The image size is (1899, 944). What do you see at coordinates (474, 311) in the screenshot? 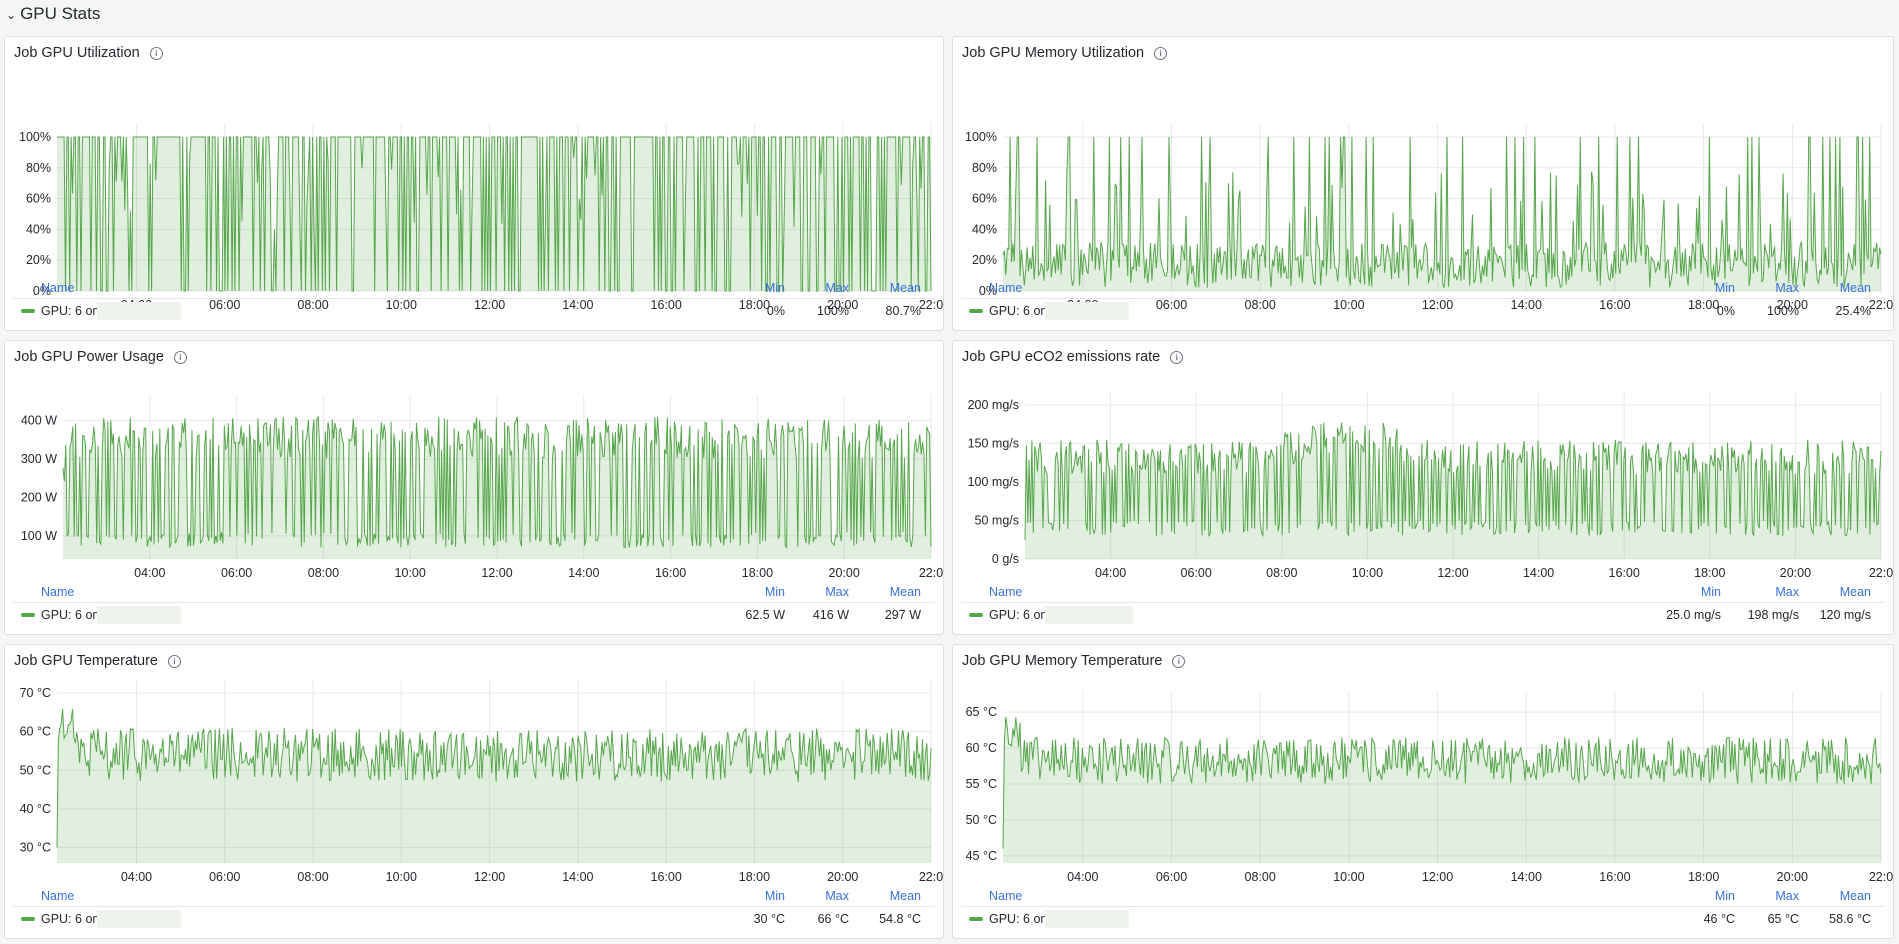
I see `legend-row: GPU: 6 on 0% 100% 80.7%` at bounding box center [474, 311].